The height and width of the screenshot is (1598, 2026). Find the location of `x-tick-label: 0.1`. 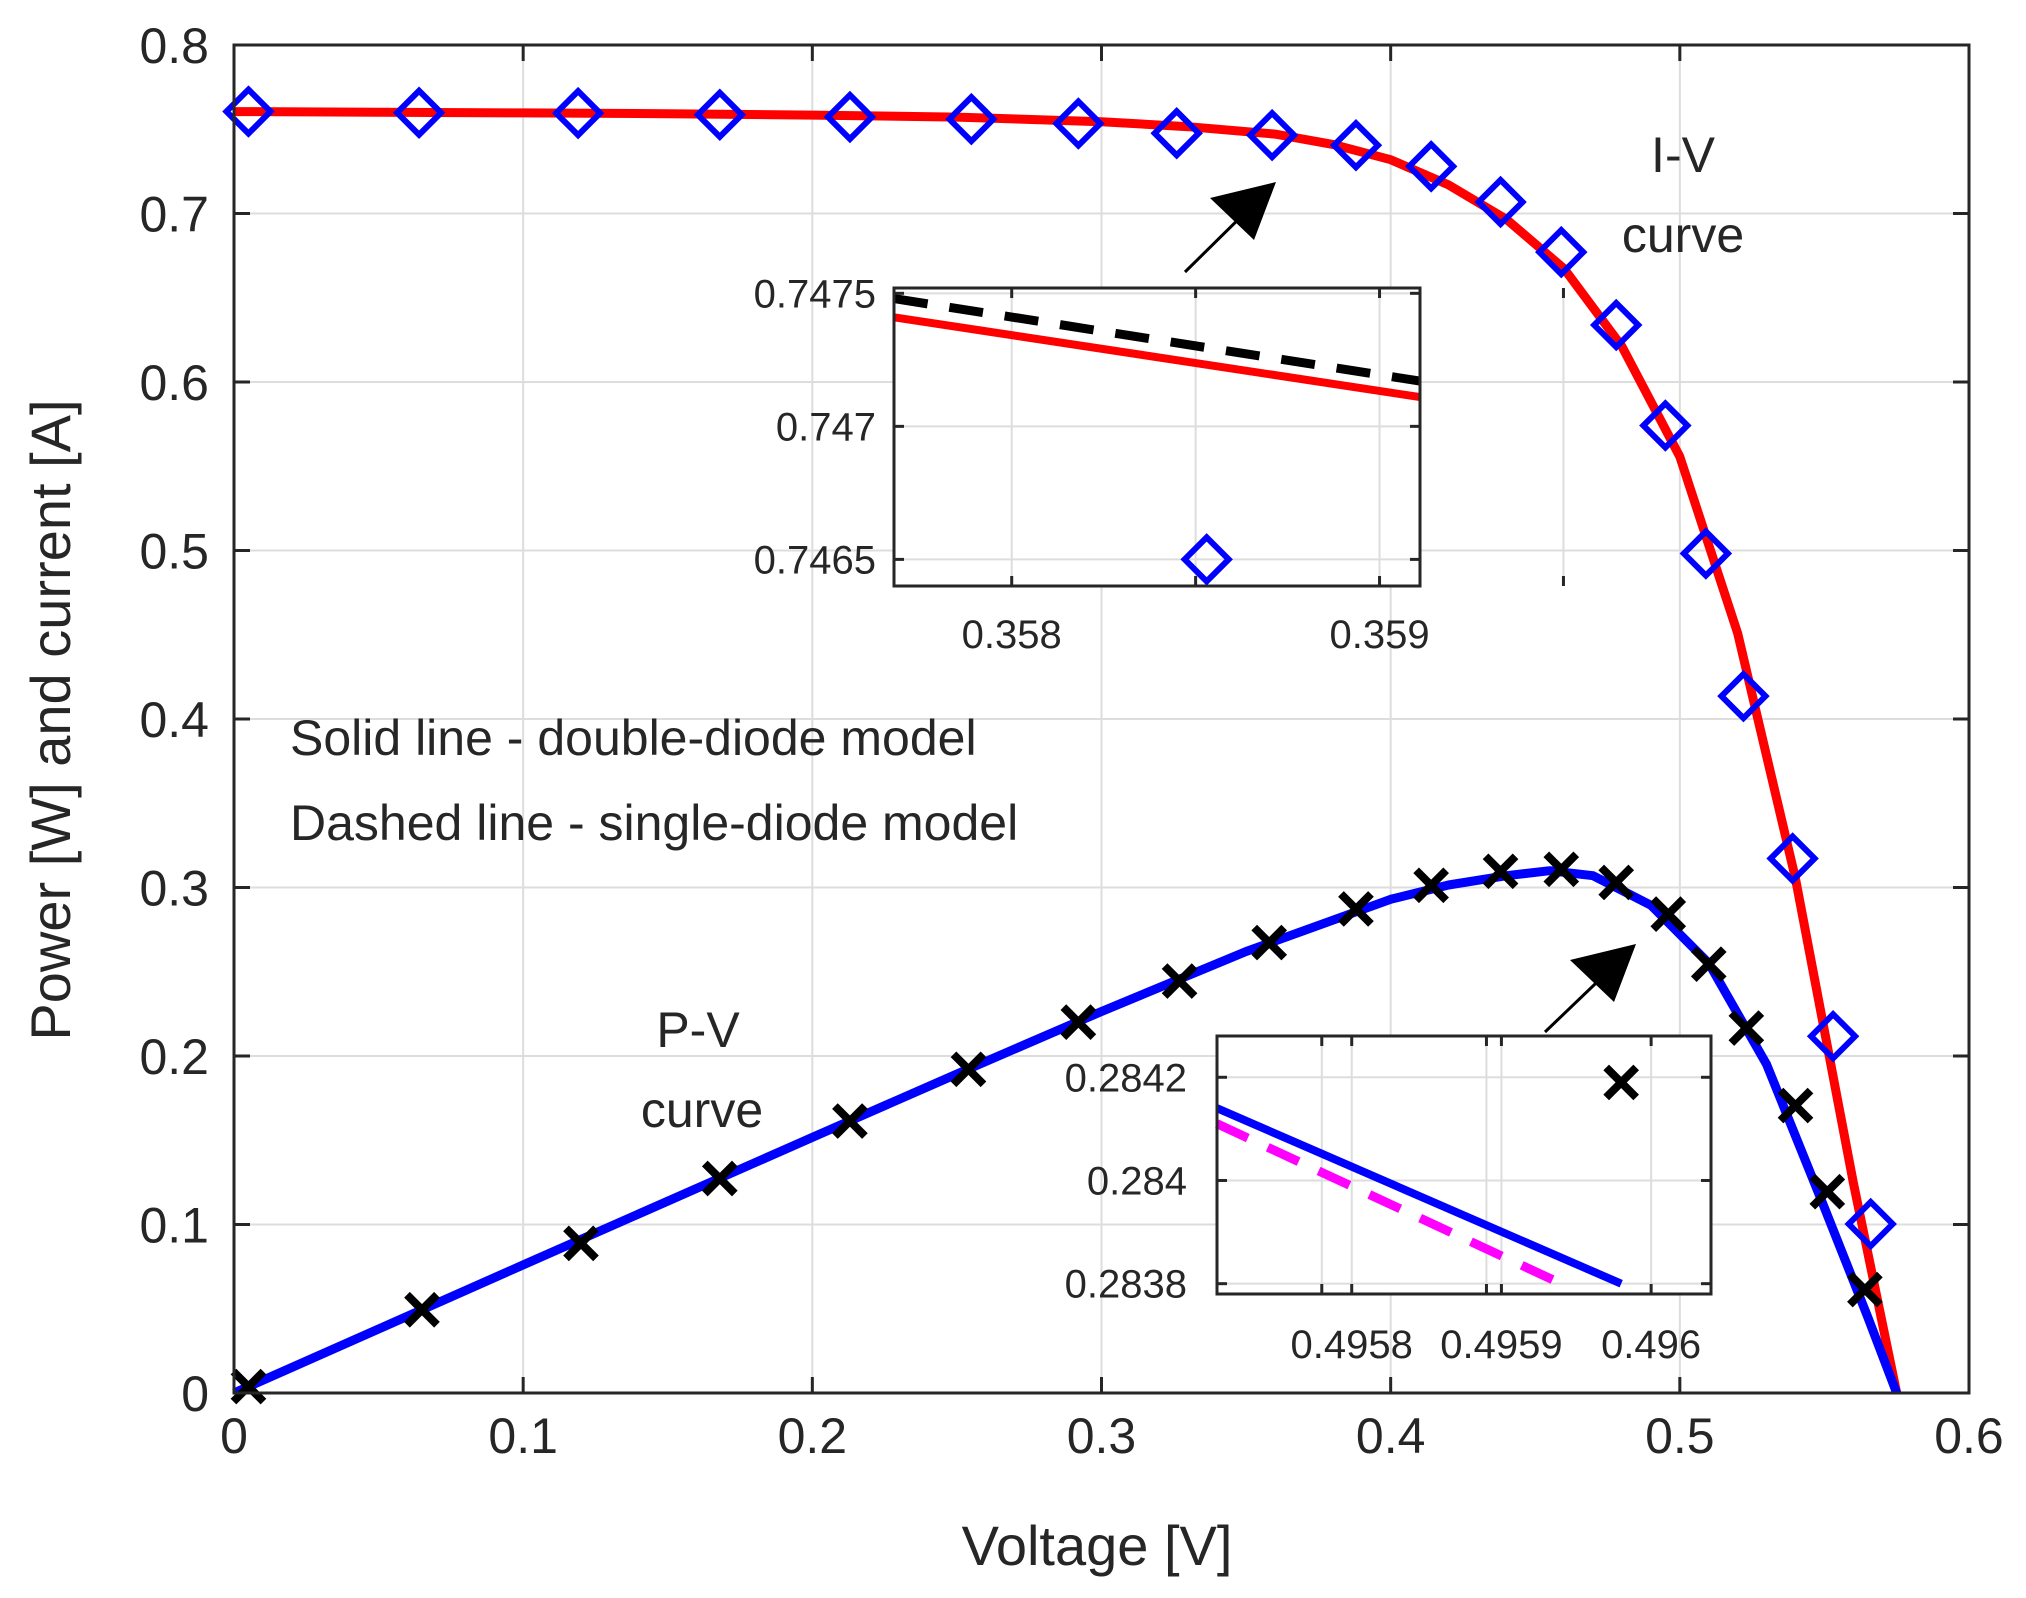

x-tick-label: 0.1 is located at coordinates (523, 1436).